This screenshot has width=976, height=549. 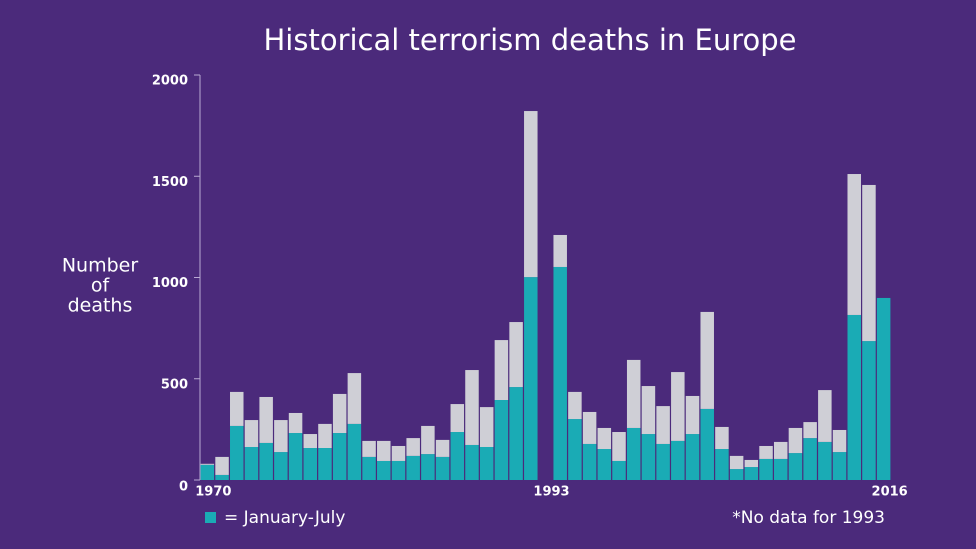 What do you see at coordinates (213, 492) in the screenshot?
I see `x-tick-label: 1970` at bounding box center [213, 492].